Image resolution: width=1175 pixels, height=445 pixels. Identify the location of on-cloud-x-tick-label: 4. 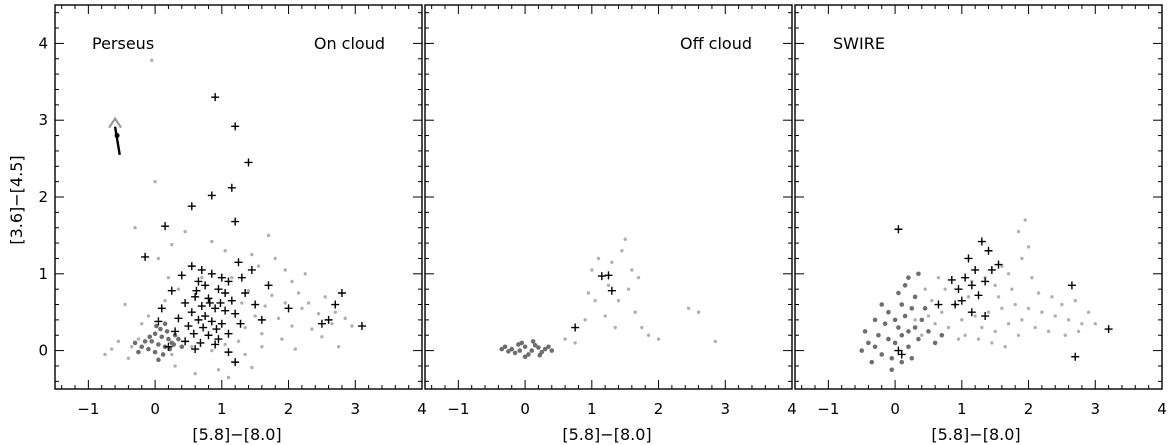
(422, 409).